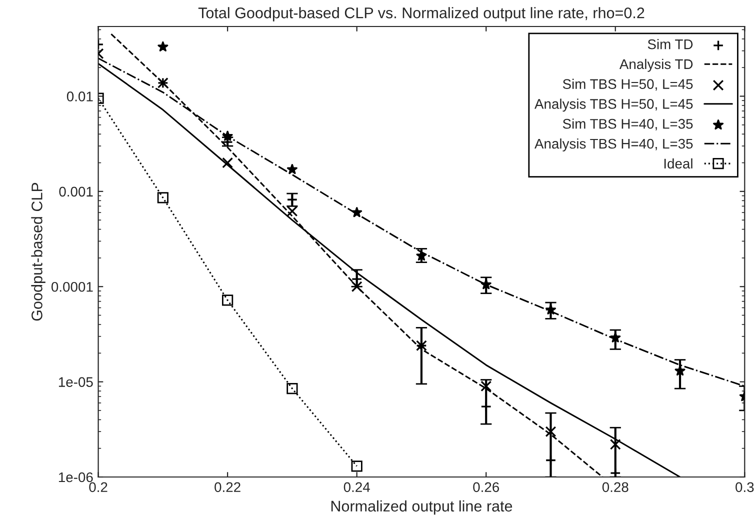 The image size is (756, 530). What do you see at coordinates (613, 145) in the screenshot?
I see `legend-label: Analysis TBS H=40, L=35` at bounding box center [613, 145].